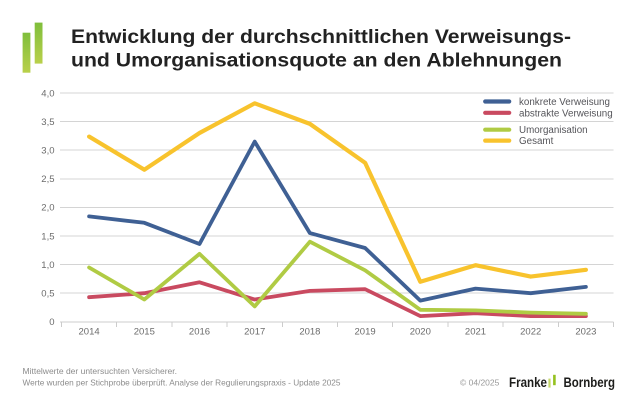  Describe the element at coordinates (365, 332) in the screenshot. I see `svg-text: 2019` at that location.